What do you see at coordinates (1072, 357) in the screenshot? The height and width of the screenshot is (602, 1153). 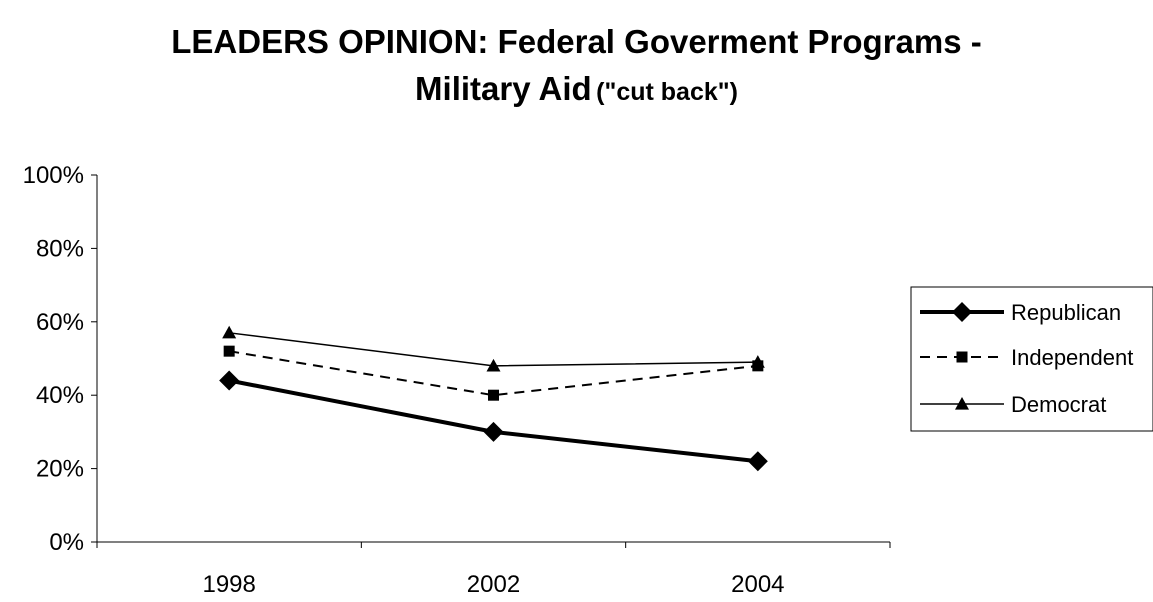 I see `legend-label-independent: Independent` at bounding box center [1072, 357].